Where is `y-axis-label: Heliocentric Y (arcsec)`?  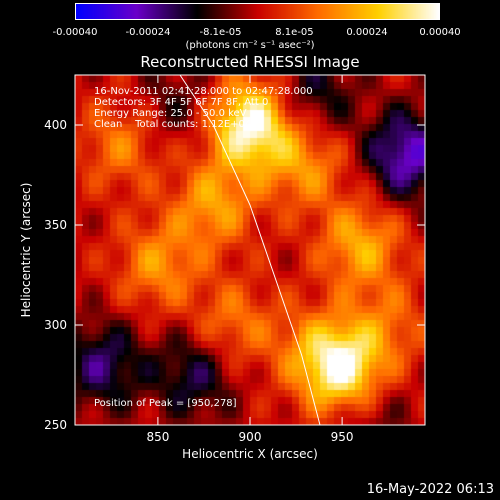 y-axis-label: Heliocentric Y (arcsec) is located at coordinates (26, 250).